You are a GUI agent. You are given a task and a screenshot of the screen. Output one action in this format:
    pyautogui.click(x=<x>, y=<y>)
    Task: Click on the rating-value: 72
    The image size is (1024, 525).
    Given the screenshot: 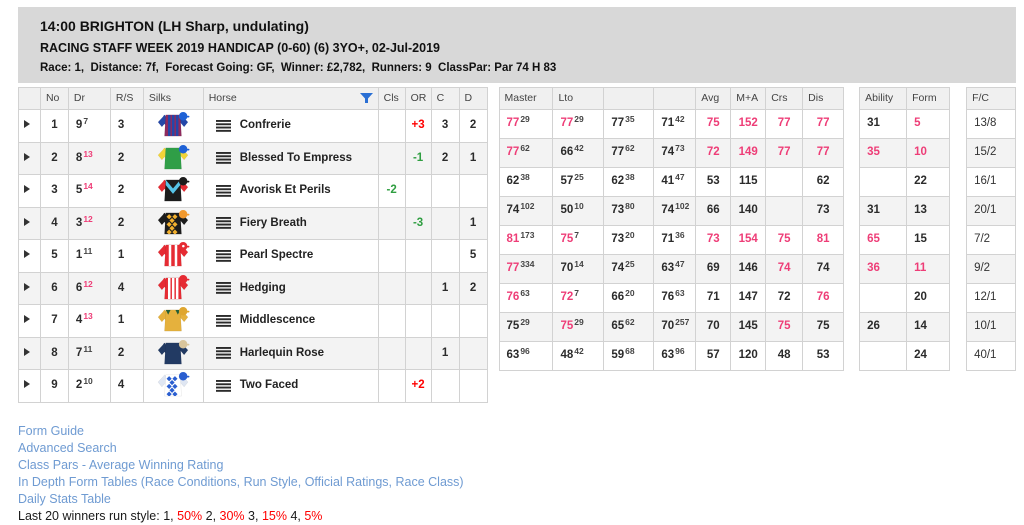 What is the action you would take?
    pyautogui.click(x=784, y=297)
    